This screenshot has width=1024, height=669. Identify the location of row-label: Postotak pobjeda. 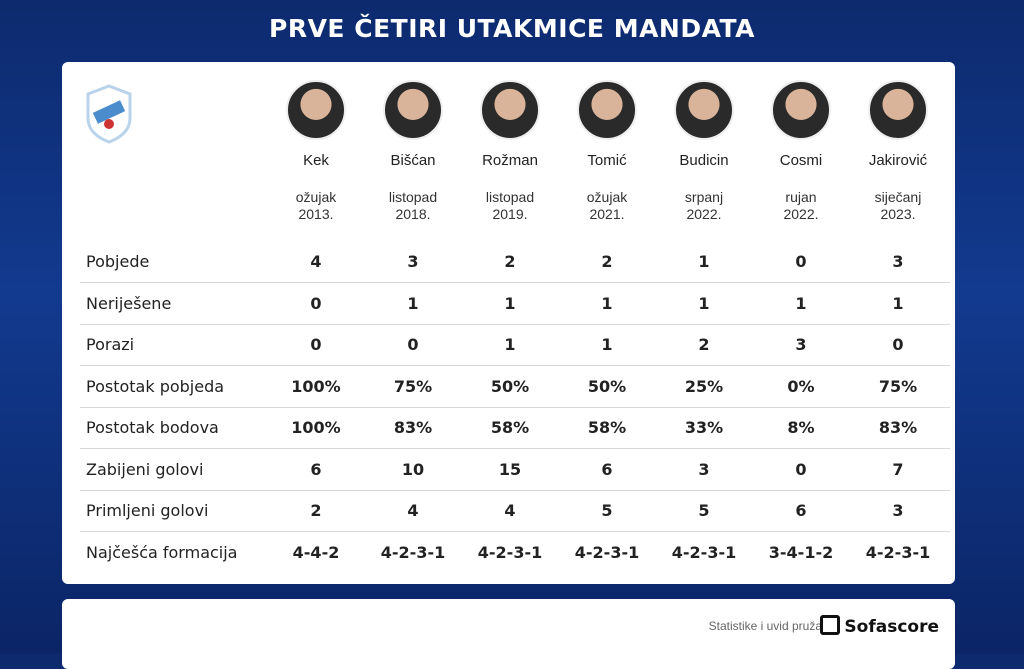
(155, 386).